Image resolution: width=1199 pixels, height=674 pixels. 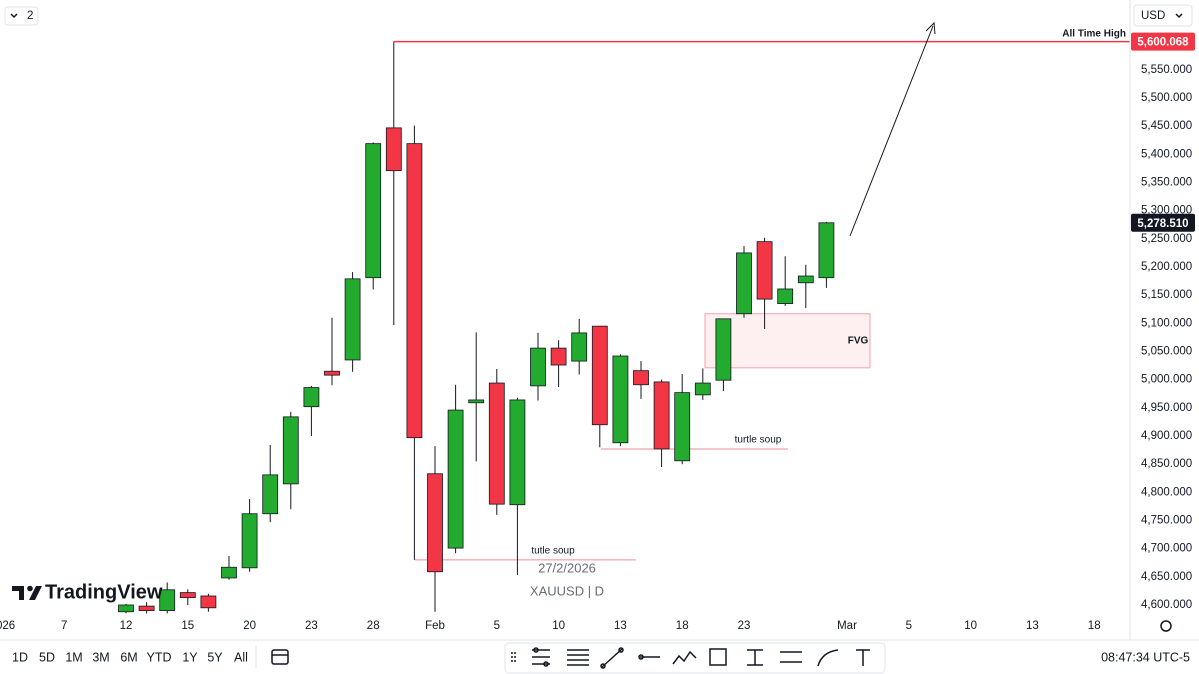 I want to click on range-button: 1Y, so click(x=190, y=657).